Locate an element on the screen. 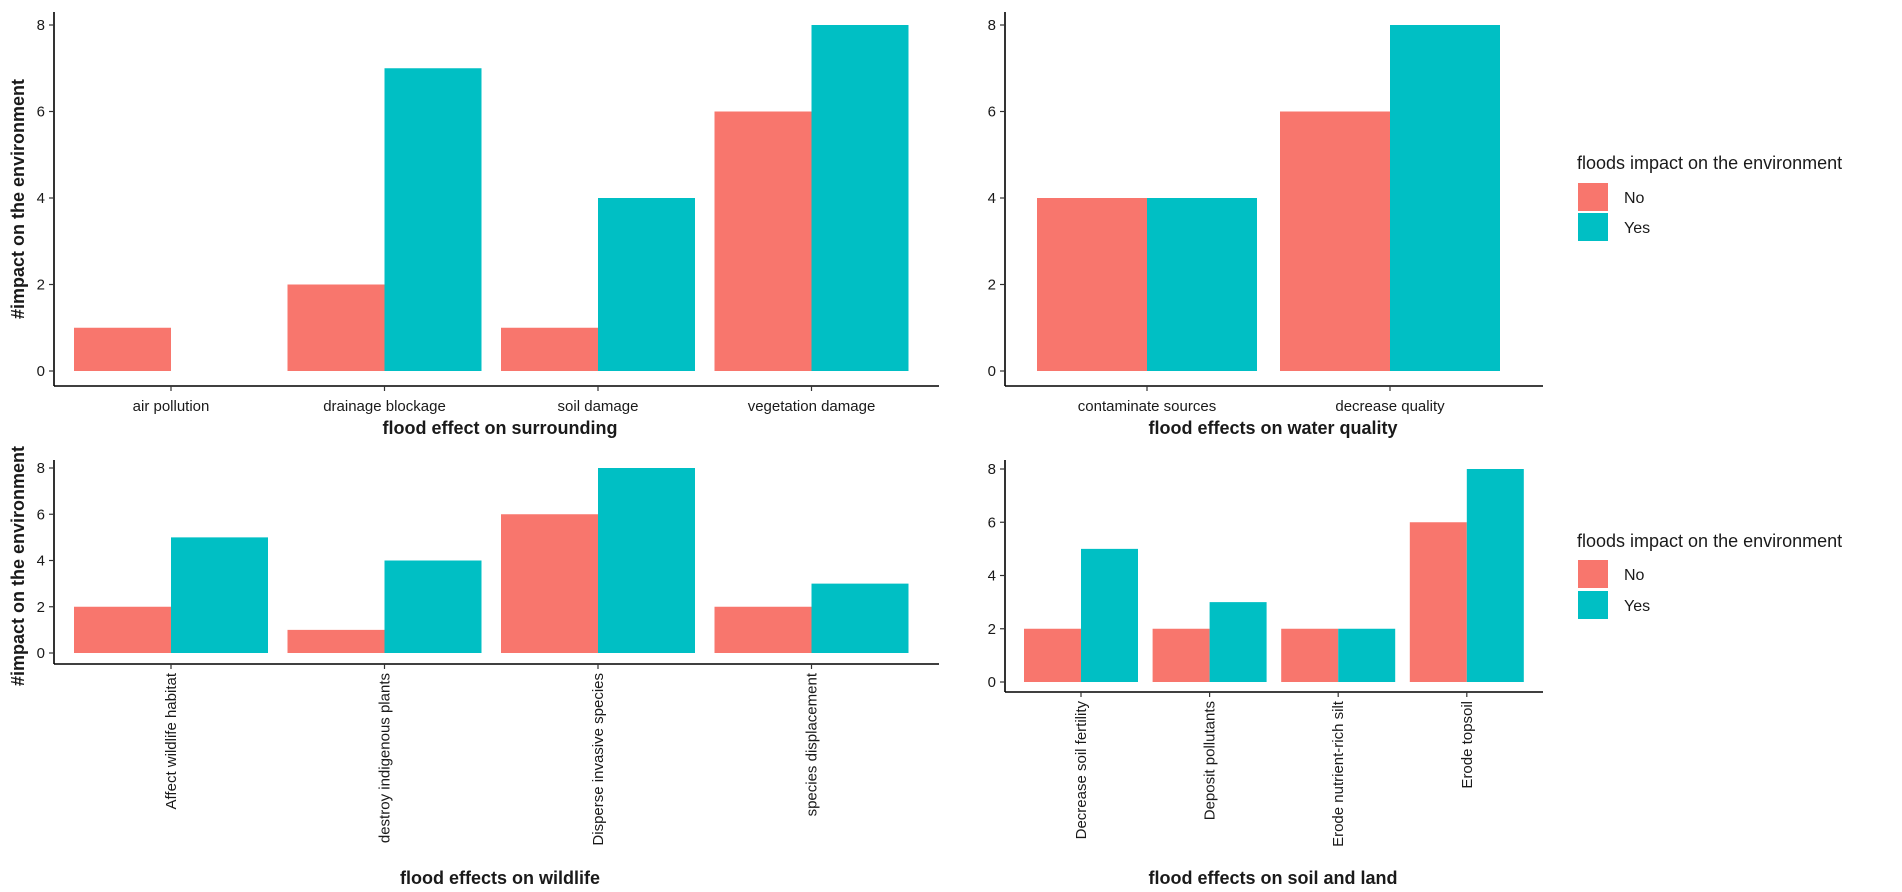 The height and width of the screenshot is (892, 1902). x-axis-title: flood effects on wildlife is located at coordinates (500, 878).